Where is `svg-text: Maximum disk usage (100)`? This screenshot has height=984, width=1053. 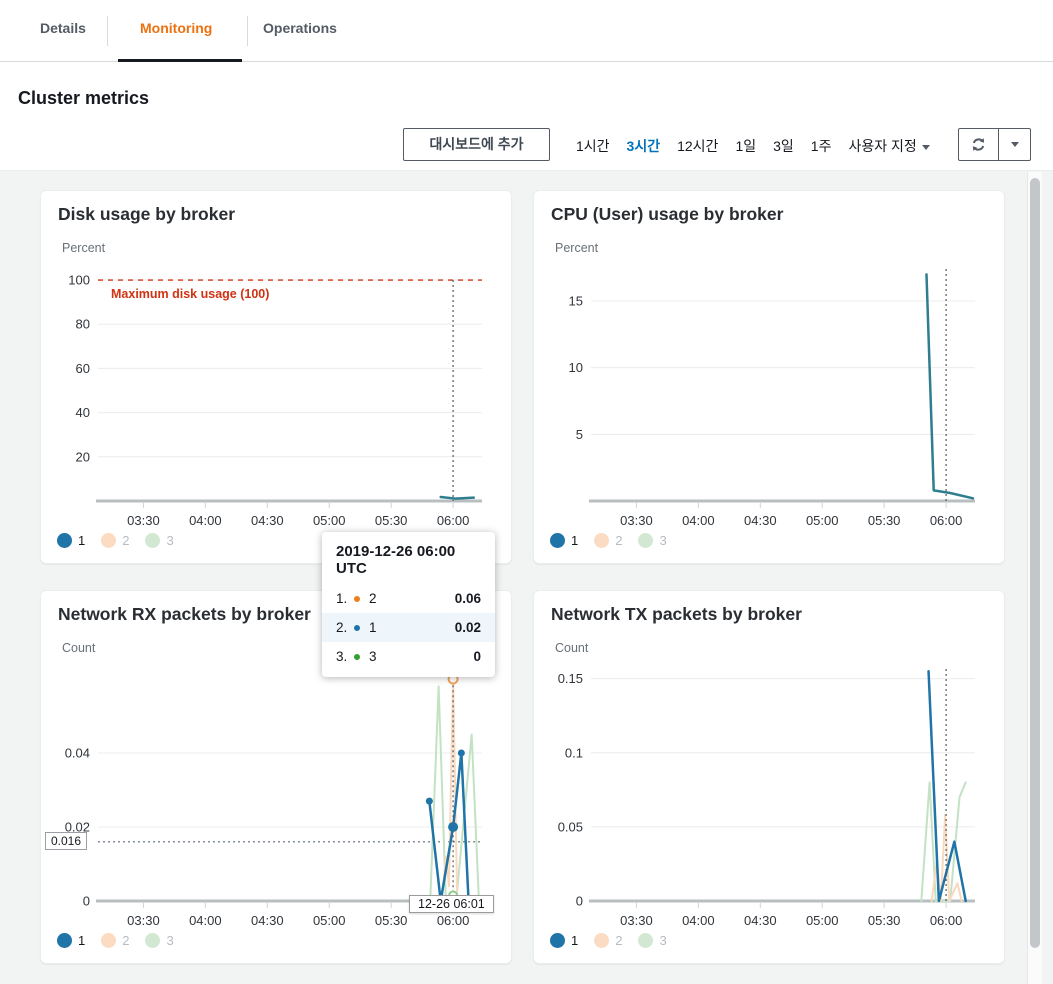
svg-text: Maximum disk usage (100) is located at coordinates (190, 294).